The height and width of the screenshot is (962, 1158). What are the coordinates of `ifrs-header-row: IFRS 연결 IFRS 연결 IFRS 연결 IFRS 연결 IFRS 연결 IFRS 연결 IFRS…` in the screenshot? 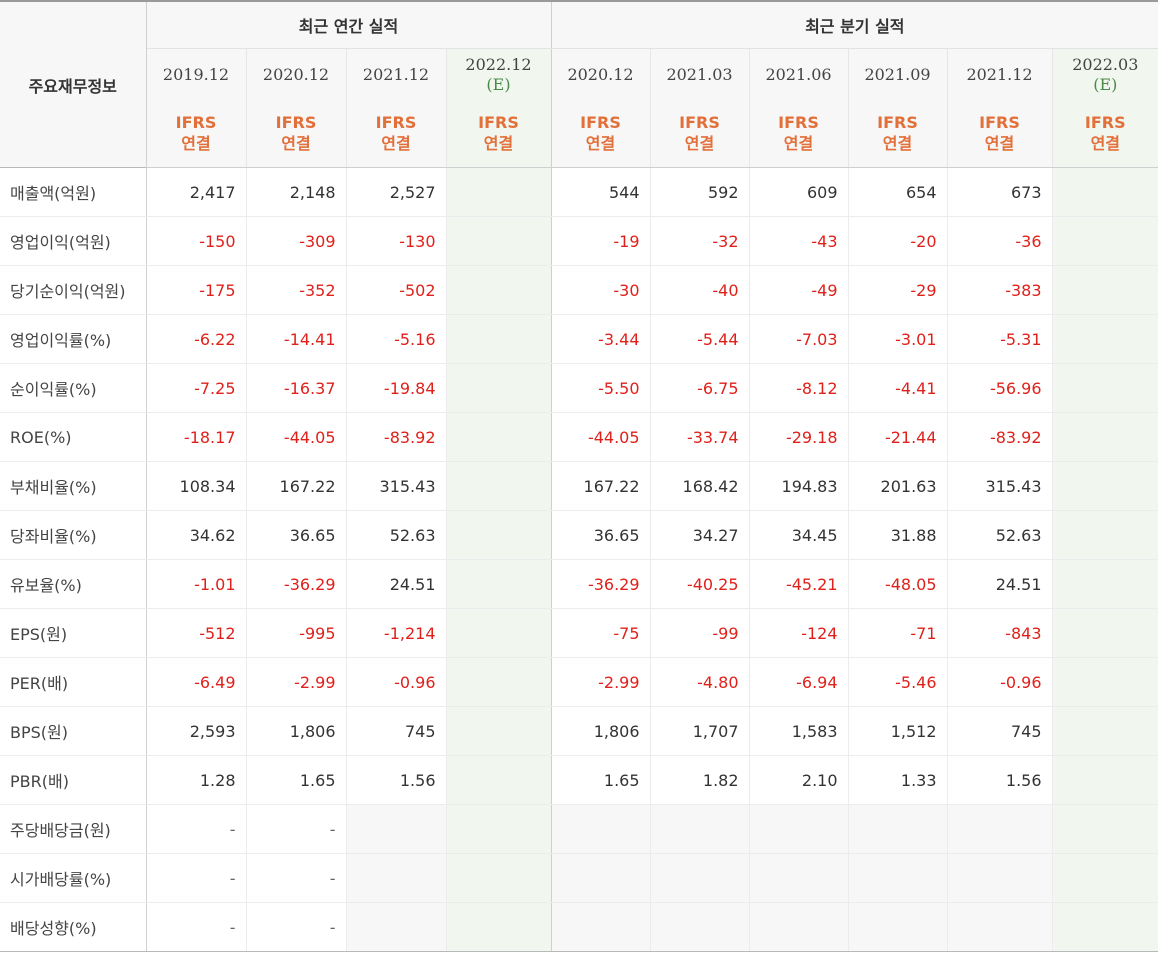 It's located at (579, 134).